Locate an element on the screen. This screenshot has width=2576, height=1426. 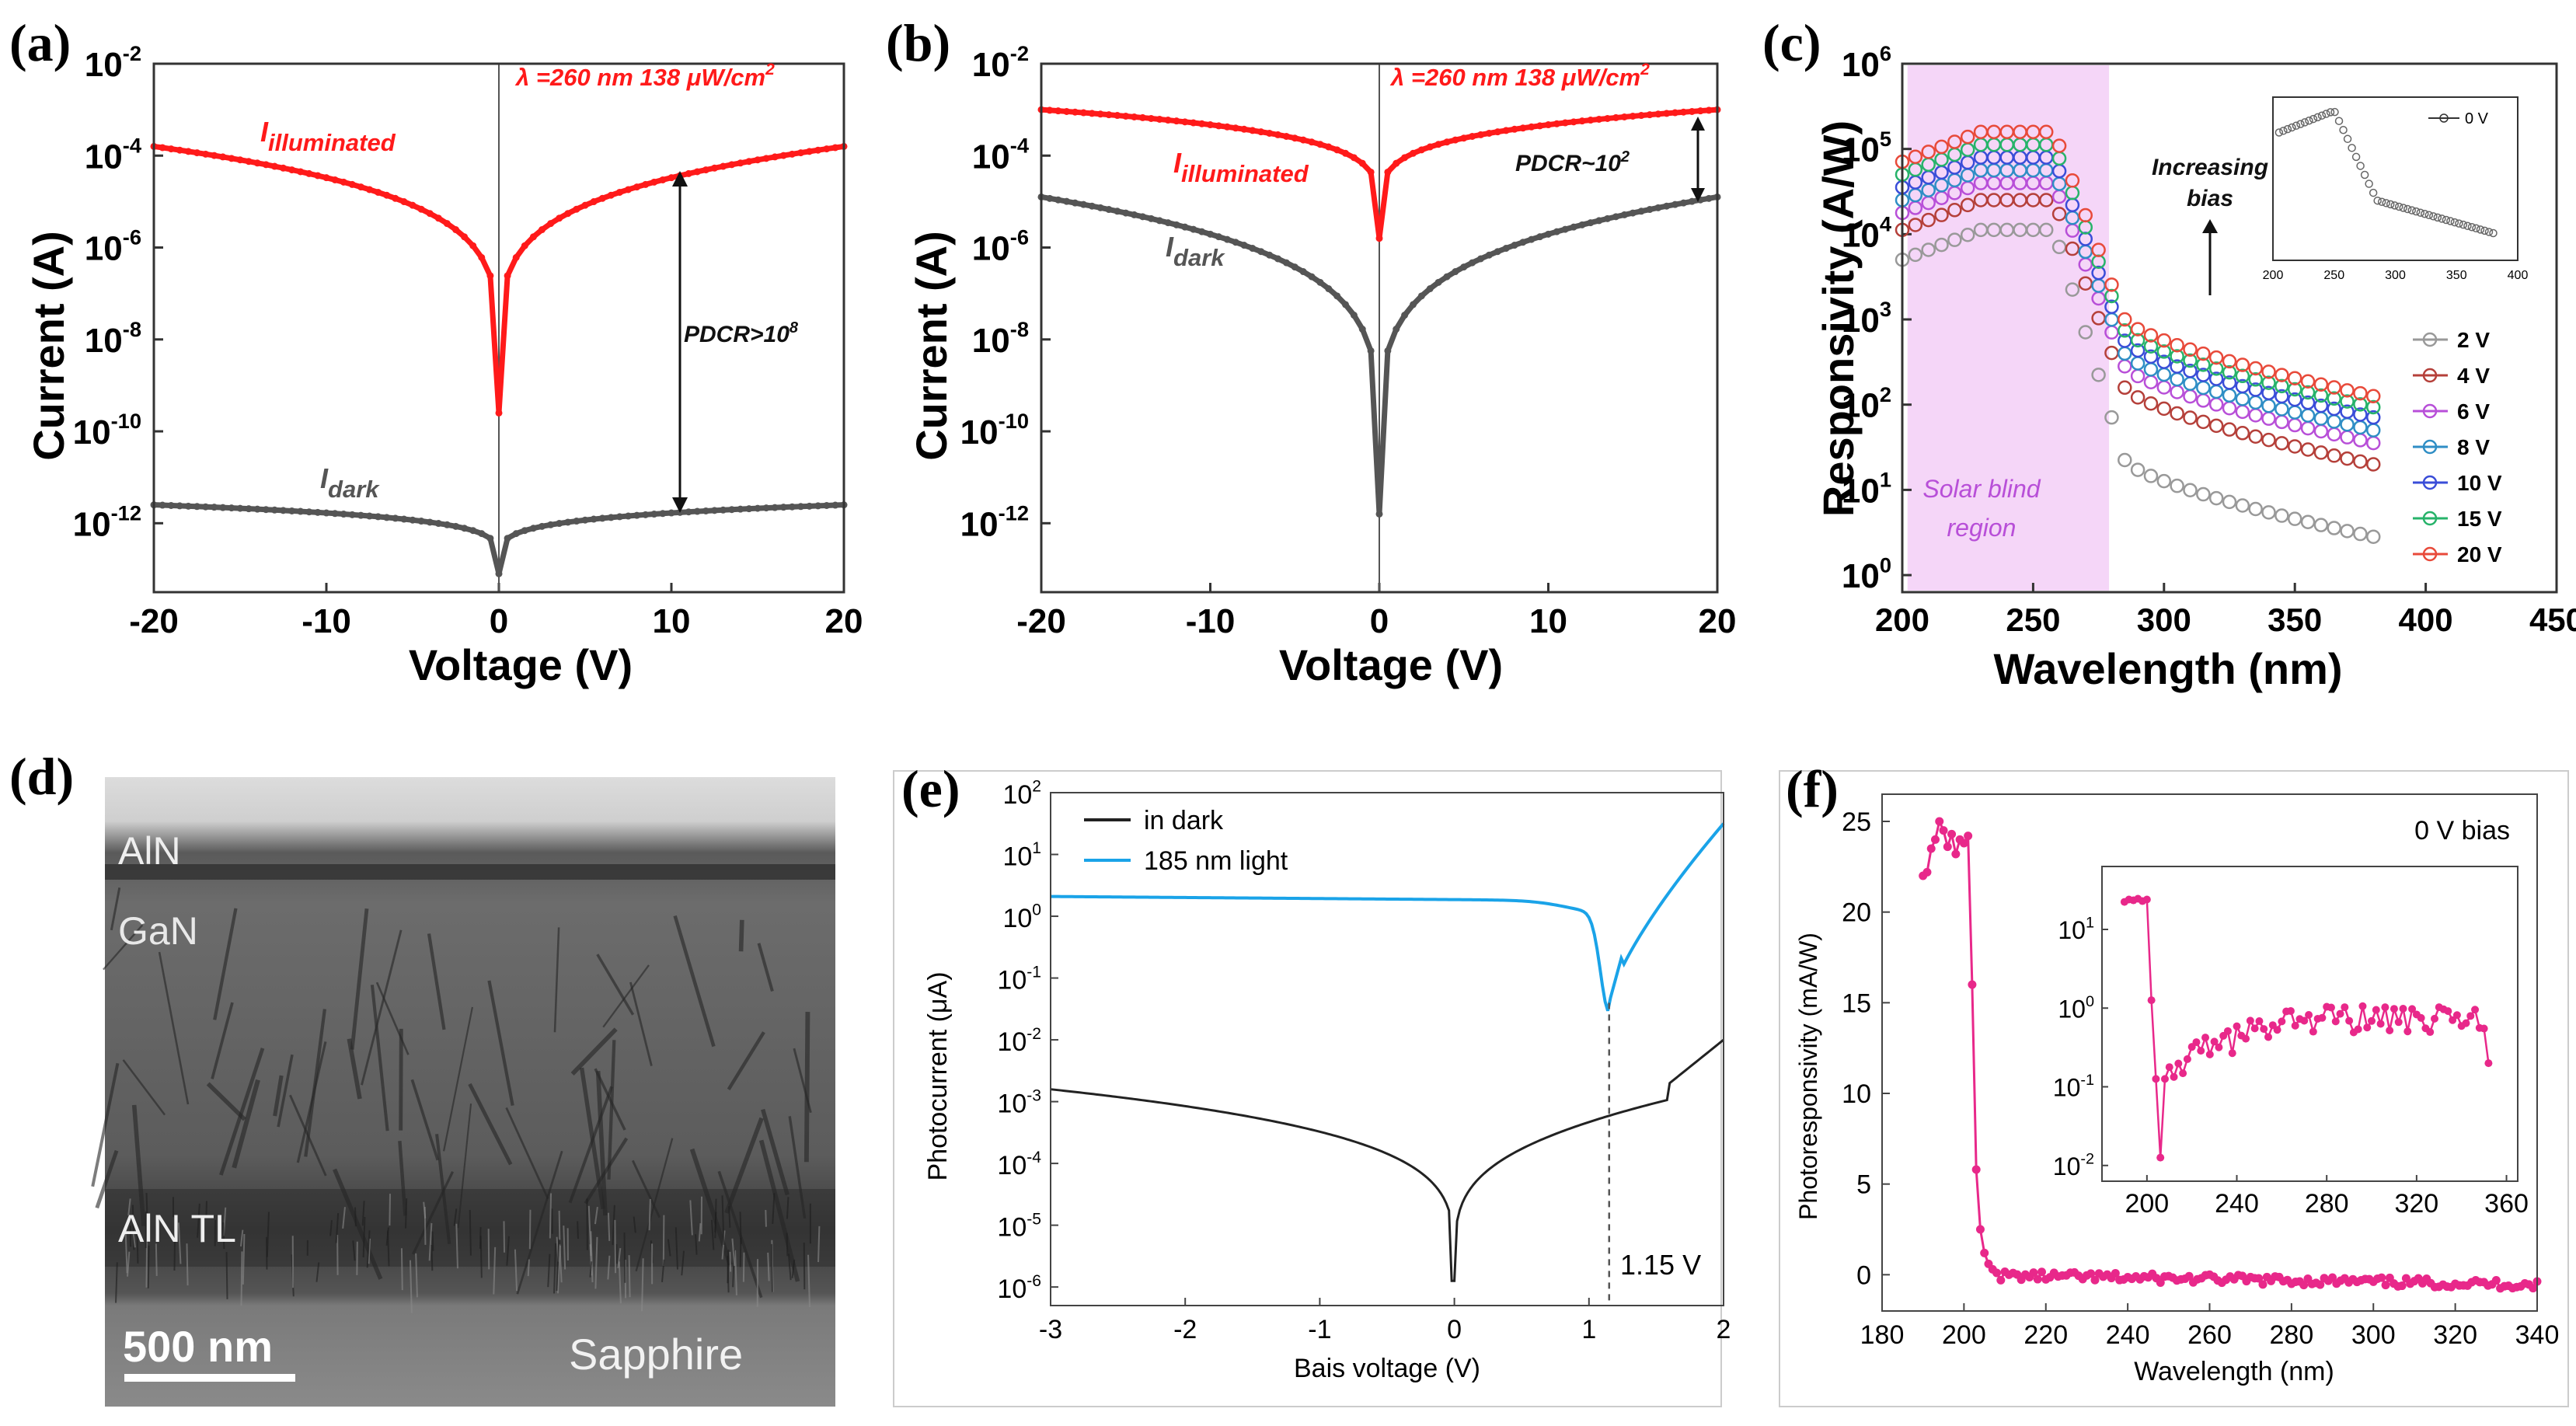
panel-a-ytick-labels: 10-12 10-10 10-8 10-6 10-4 10-2 is located at coordinates (107, 292).